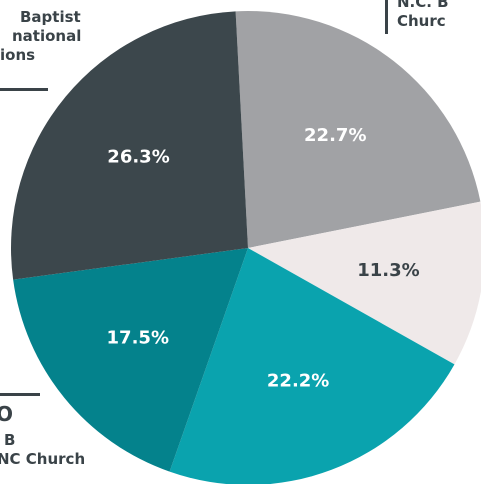 The width and height of the screenshot is (481, 484). I want to click on callout-top-left-line-2: national, so click(47, 36).